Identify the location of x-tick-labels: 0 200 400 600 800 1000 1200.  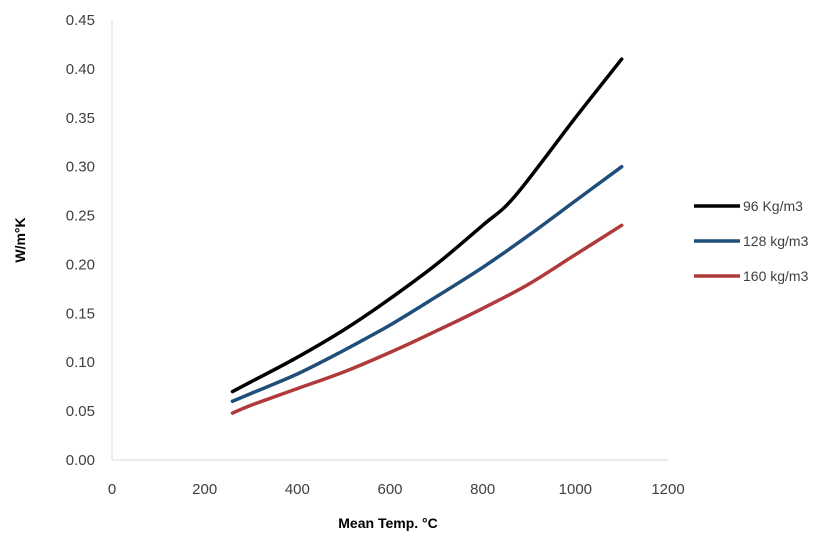
(396, 489).